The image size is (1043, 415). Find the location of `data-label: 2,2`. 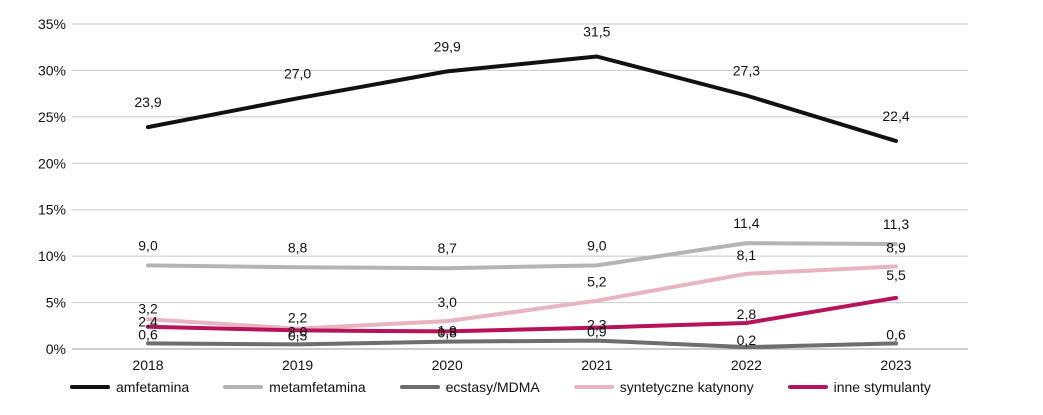

data-label: 2,2 is located at coordinates (298, 318).